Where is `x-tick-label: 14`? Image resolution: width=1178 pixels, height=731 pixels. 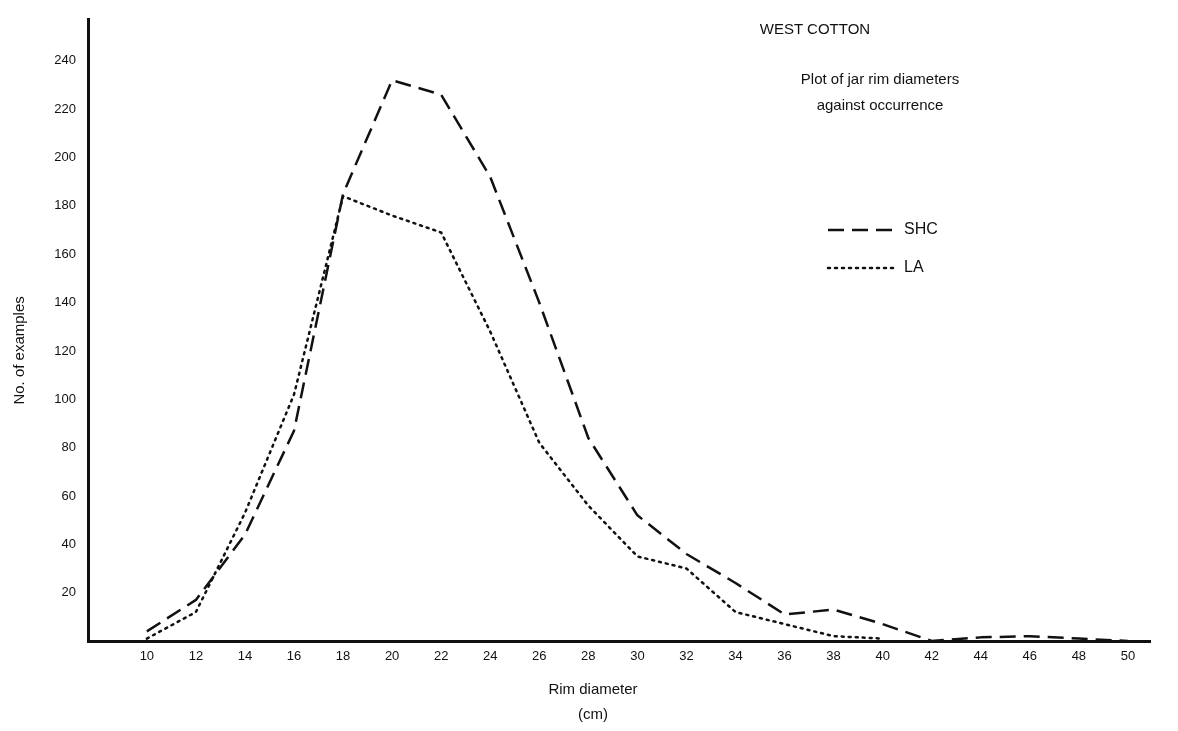 x-tick-label: 14 is located at coordinates (245, 656).